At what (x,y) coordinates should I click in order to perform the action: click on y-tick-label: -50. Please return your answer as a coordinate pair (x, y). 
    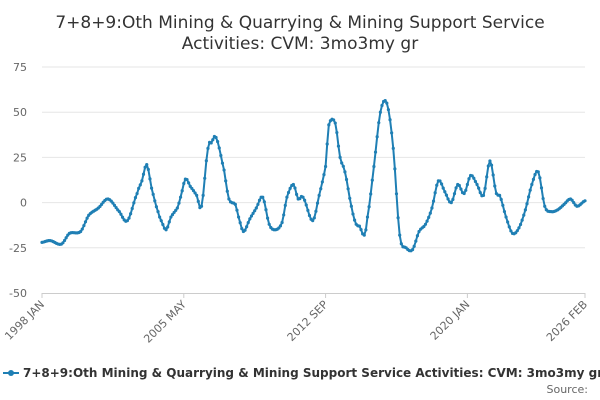
    Looking at the image, I should click on (18, 293).